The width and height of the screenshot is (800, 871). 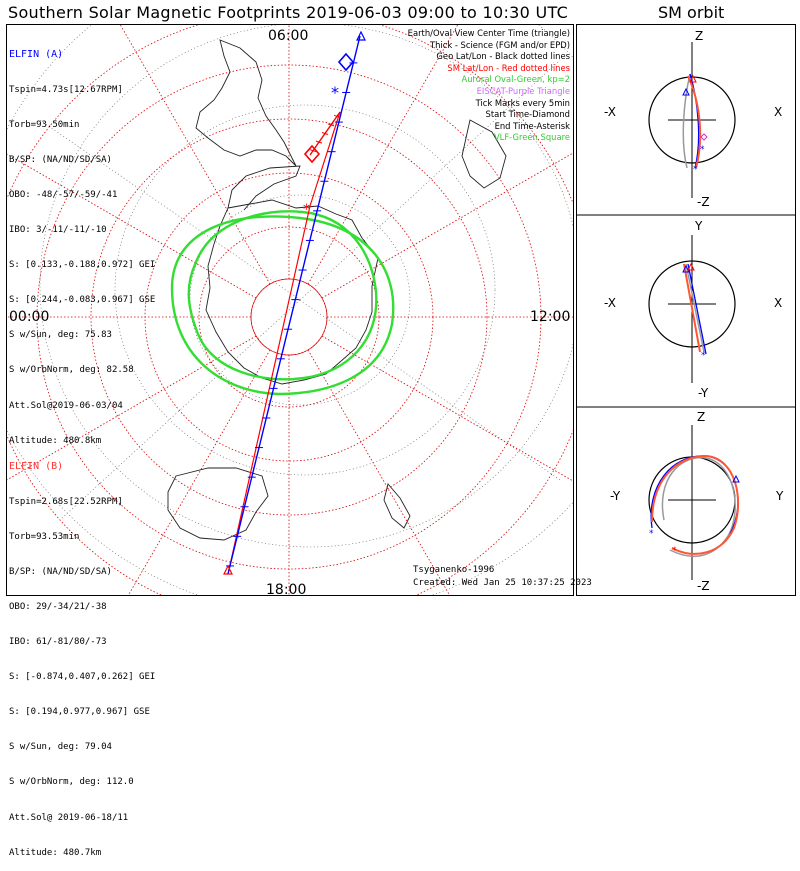 I want to click on elfin-a-view-triangle, so click(x=361, y=35).